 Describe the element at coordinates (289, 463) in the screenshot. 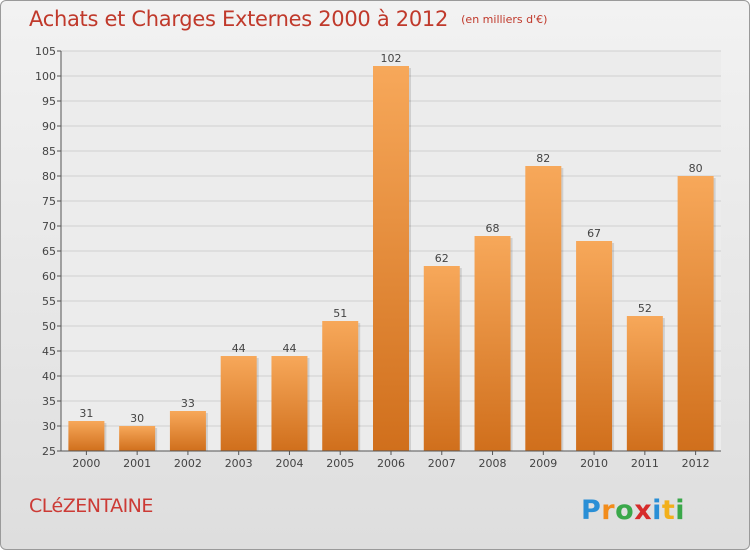

I see `x-tick-label: 2004` at that location.